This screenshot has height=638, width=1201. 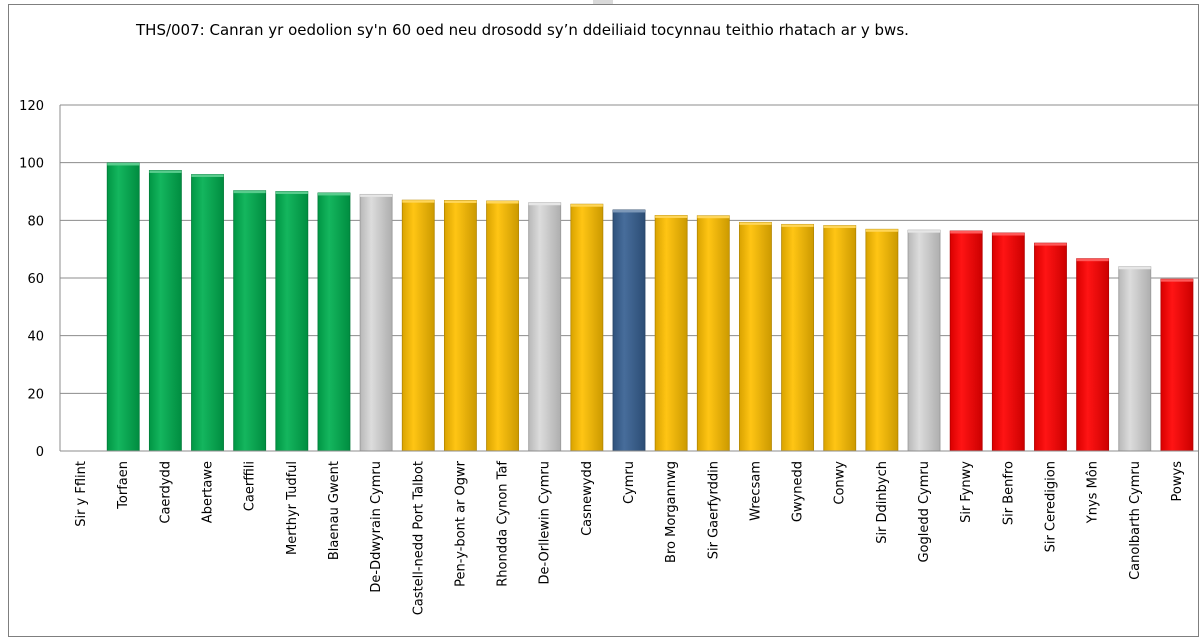 What do you see at coordinates (208, 492) in the screenshot?
I see `x-tick-label: Abertawe` at bounding box center [208, 492].